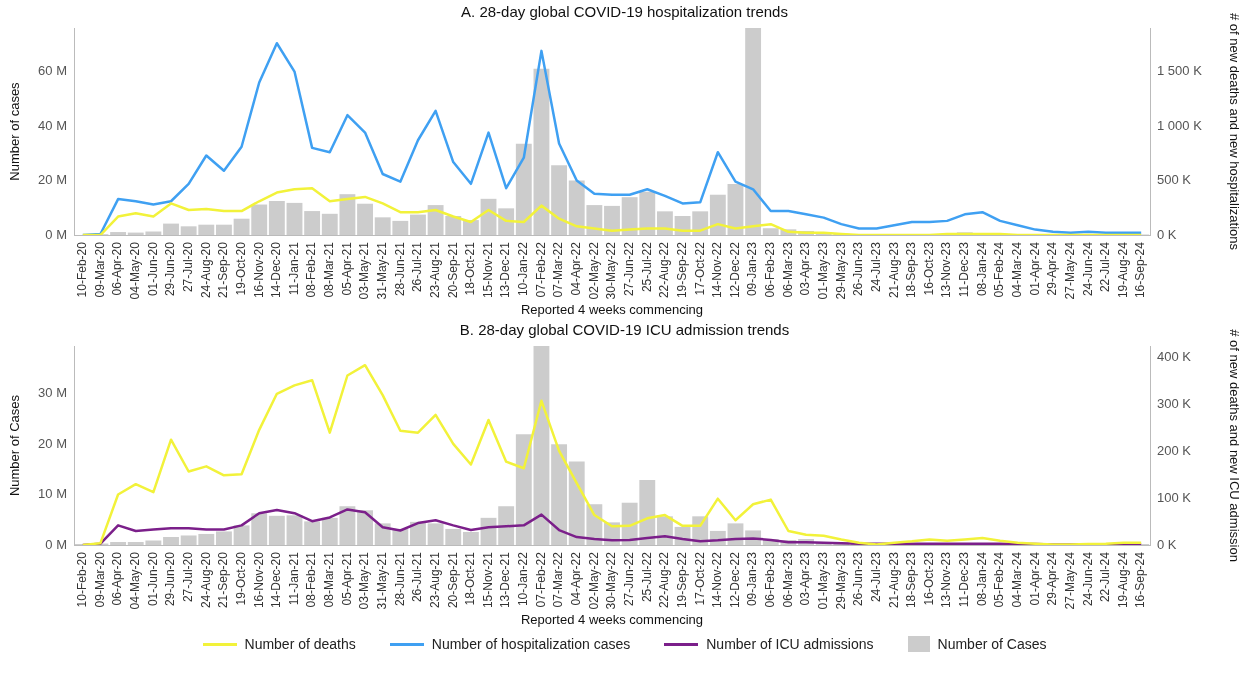  What do you see at coordinates (1052, 578) in the screenshot?
I see `x-tick-label: 29-Apr-24` at bounding box center [1052, 578].